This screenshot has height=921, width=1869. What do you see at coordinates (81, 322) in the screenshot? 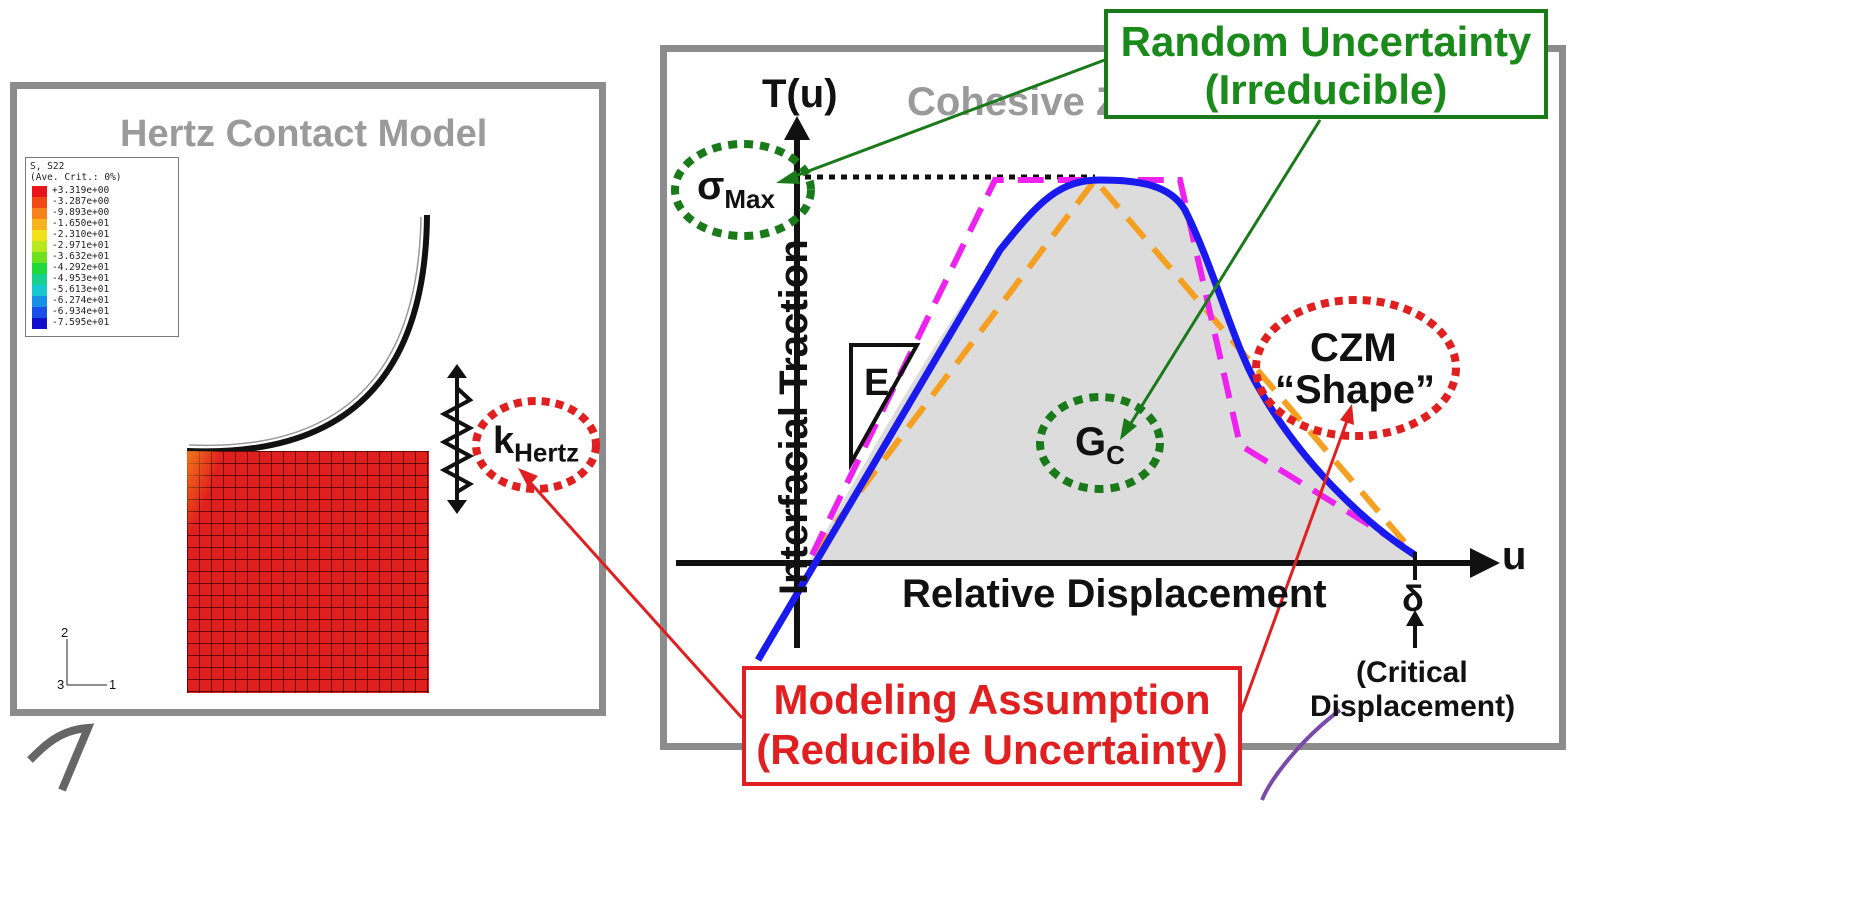
I see `legend-value: -7.595e+01` at bounding box center [81, 322].